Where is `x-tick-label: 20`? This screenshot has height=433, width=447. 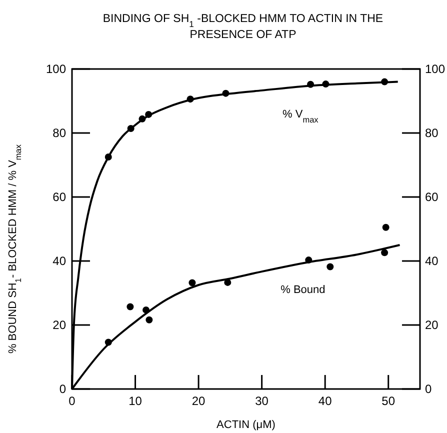
x-tick-label: 20 is located at coordinates (199, 401).